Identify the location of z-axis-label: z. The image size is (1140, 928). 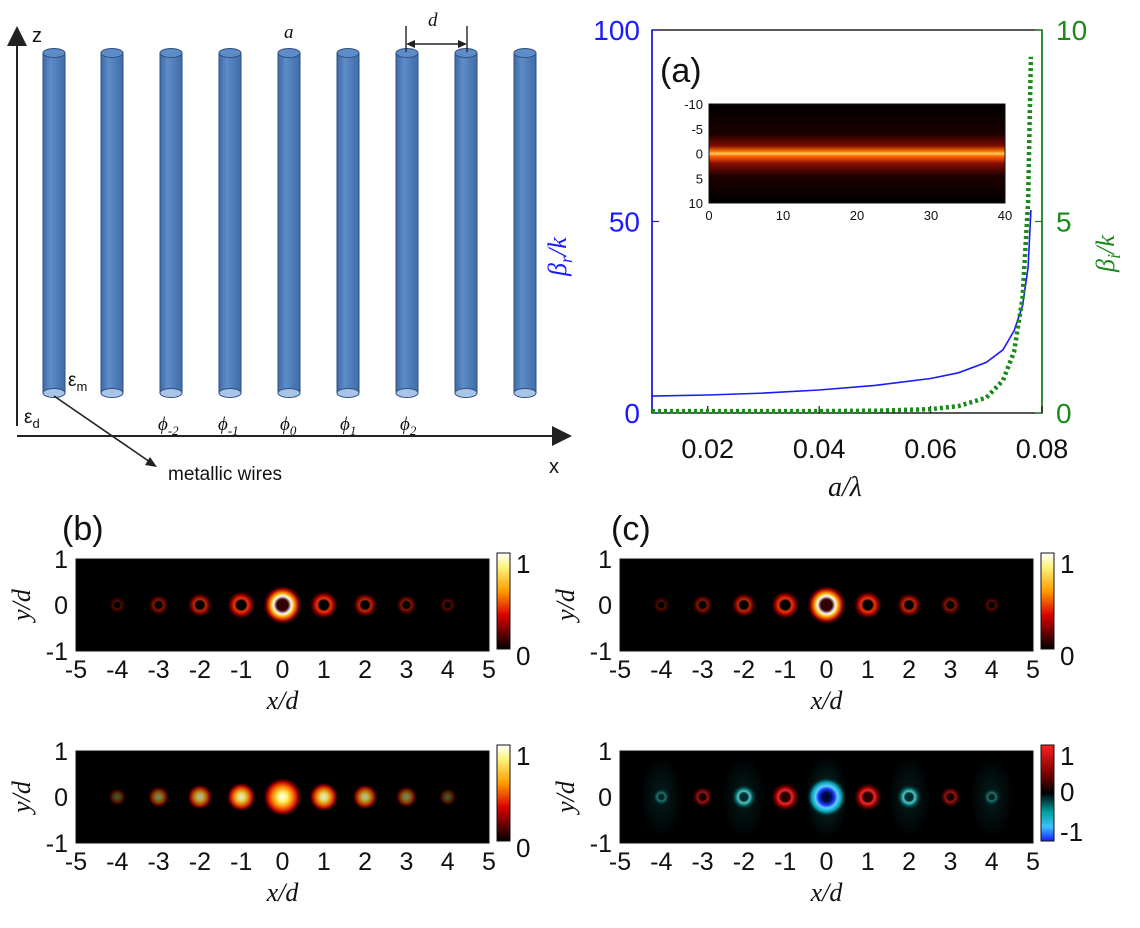
(37, 36).